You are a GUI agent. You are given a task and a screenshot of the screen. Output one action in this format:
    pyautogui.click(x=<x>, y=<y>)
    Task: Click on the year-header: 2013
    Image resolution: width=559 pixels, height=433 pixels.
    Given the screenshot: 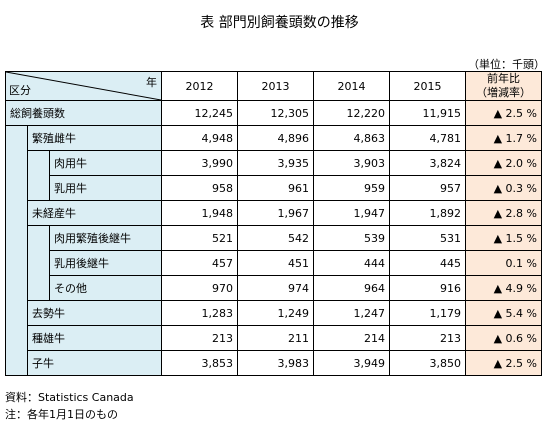 What is the action you would take?
    pyautogui.click(x=275, y=86)
    